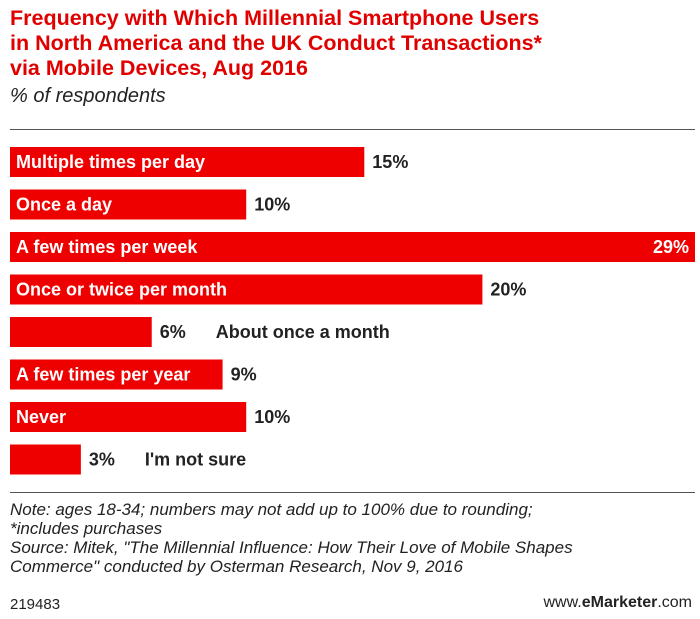 The height and width of the screenshot is (619, 700). What do you see at coordinates (107, 247) in the screenshot?
I see `category-label: A few times per week` at bounding box center [107, 247].